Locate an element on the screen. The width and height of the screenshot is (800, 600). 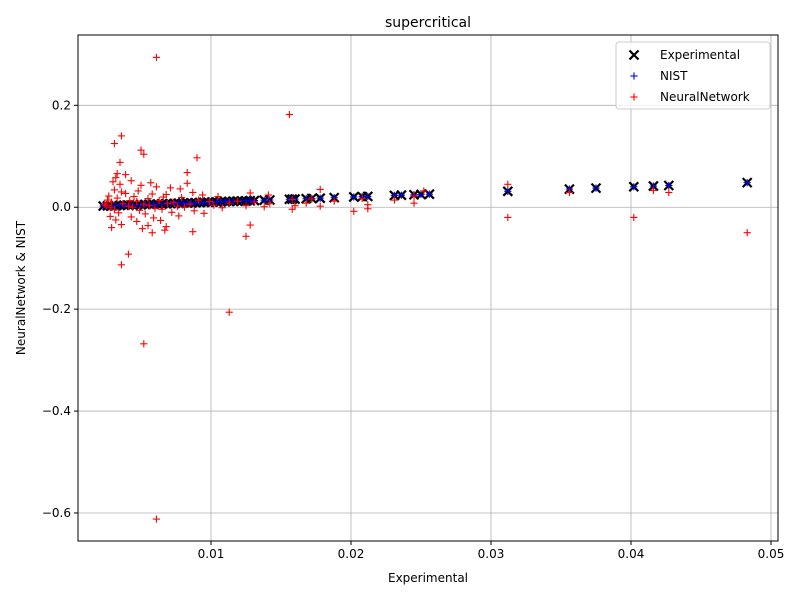
x-axis-label: Experimental is located at coordinates (428, 578).